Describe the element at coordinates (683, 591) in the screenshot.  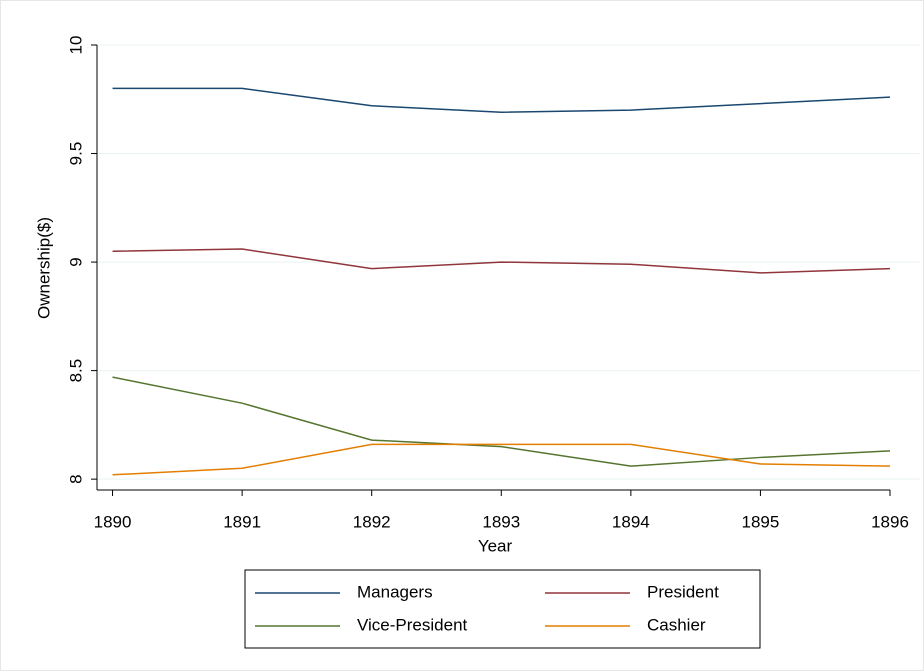
I see `legend-label: President` at that location.